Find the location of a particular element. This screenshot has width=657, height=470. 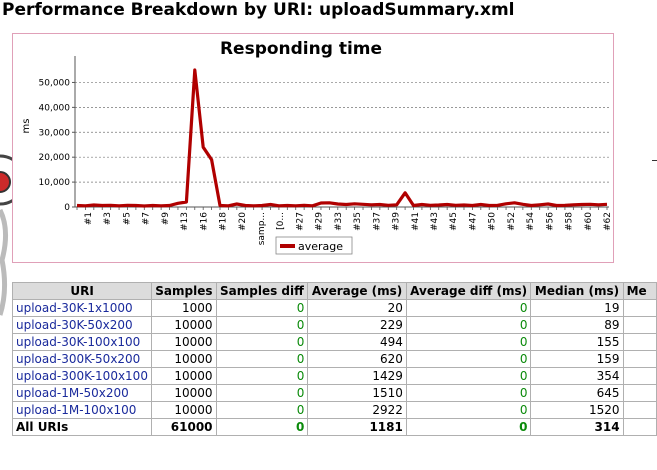

x-tick-label: #50 is located at coordinates (493, 221).